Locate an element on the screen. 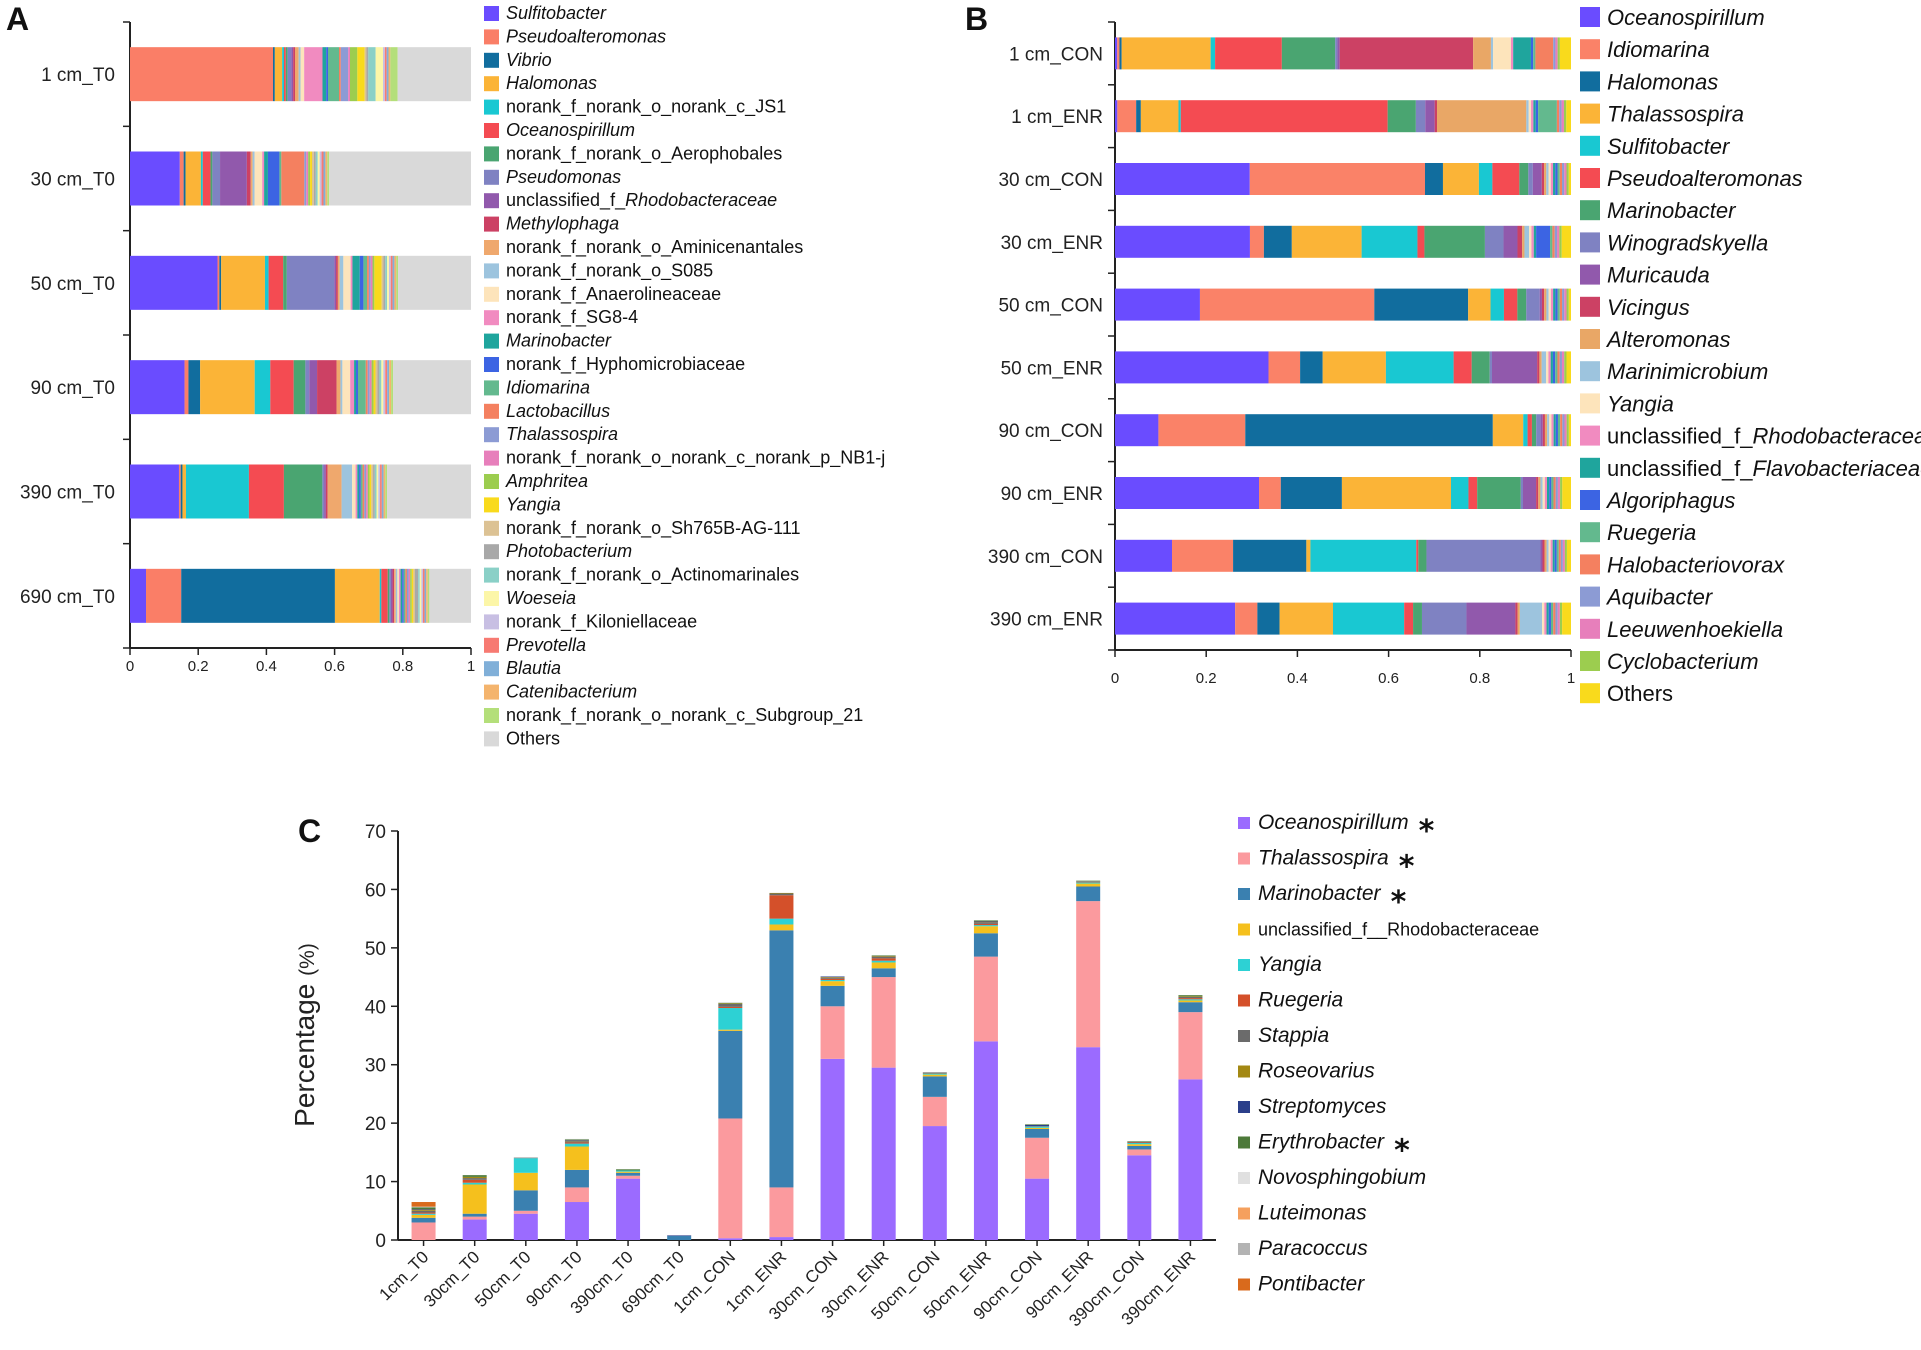 The width and height of the screenshot is (1921, 1350). legend-label: norank_f_norank_o_norank_c_JS1 is located at coordinates (646, 107).